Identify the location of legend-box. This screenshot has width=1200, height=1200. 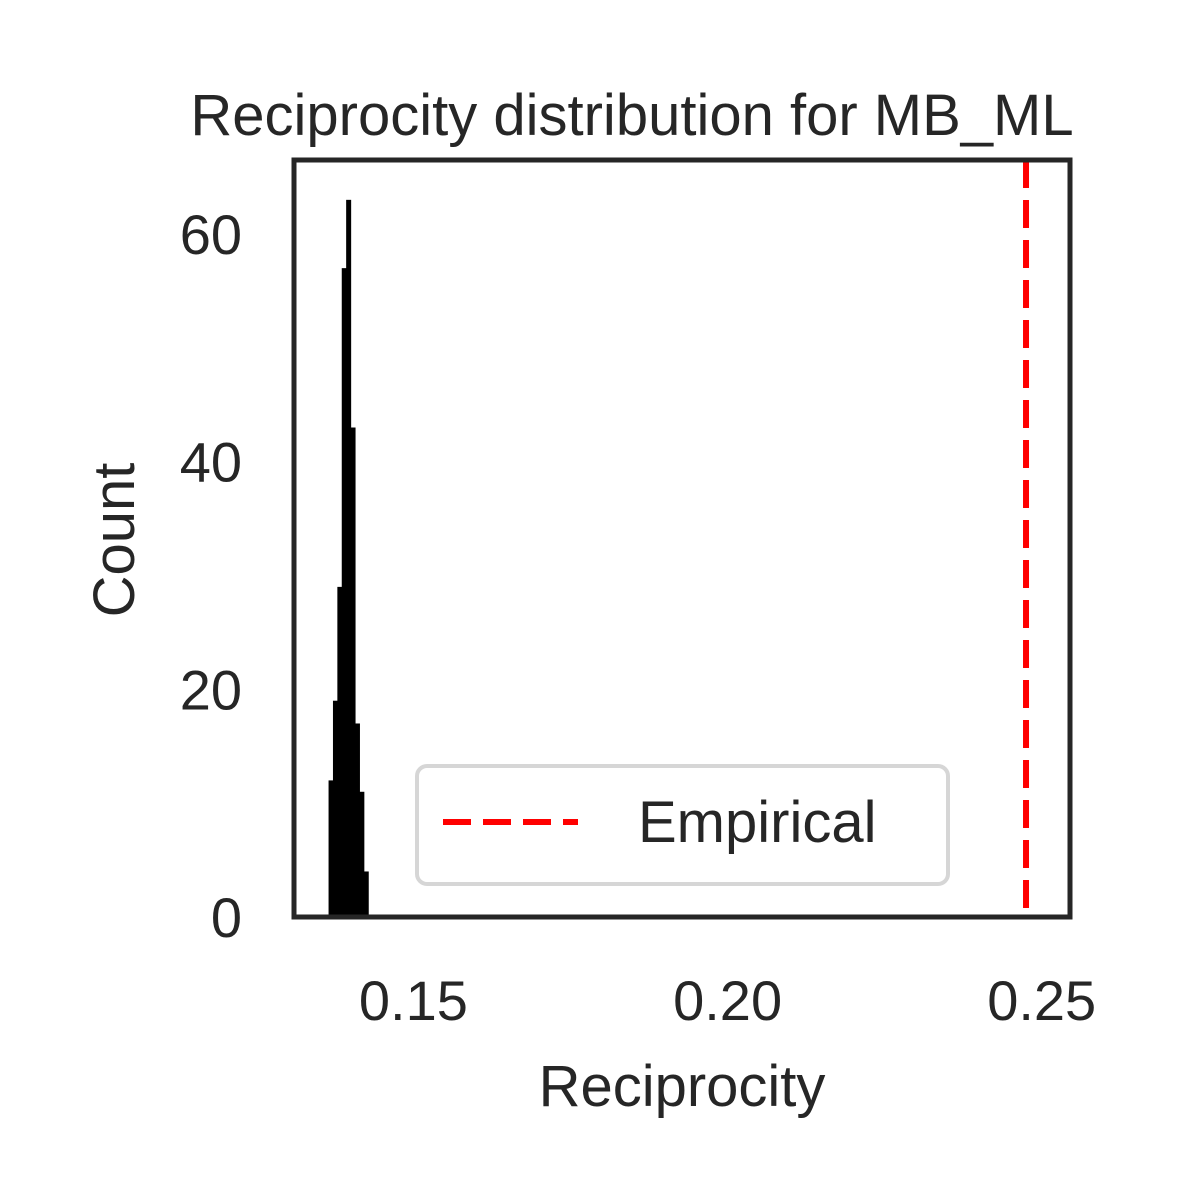
(682, 825).